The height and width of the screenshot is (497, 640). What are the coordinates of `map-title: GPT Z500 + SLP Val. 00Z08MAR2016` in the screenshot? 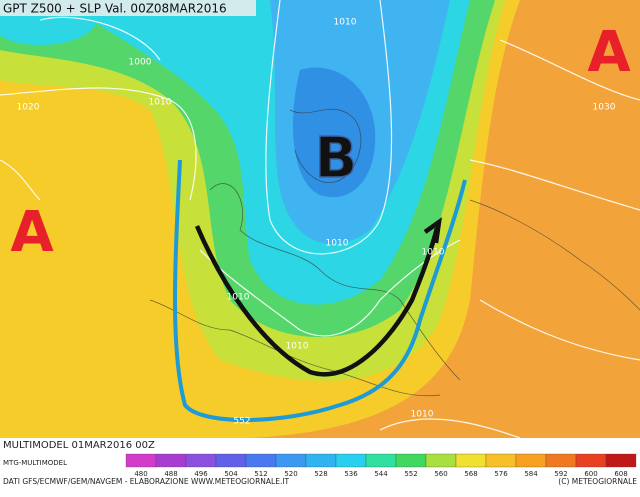 It's located at (115, 9).